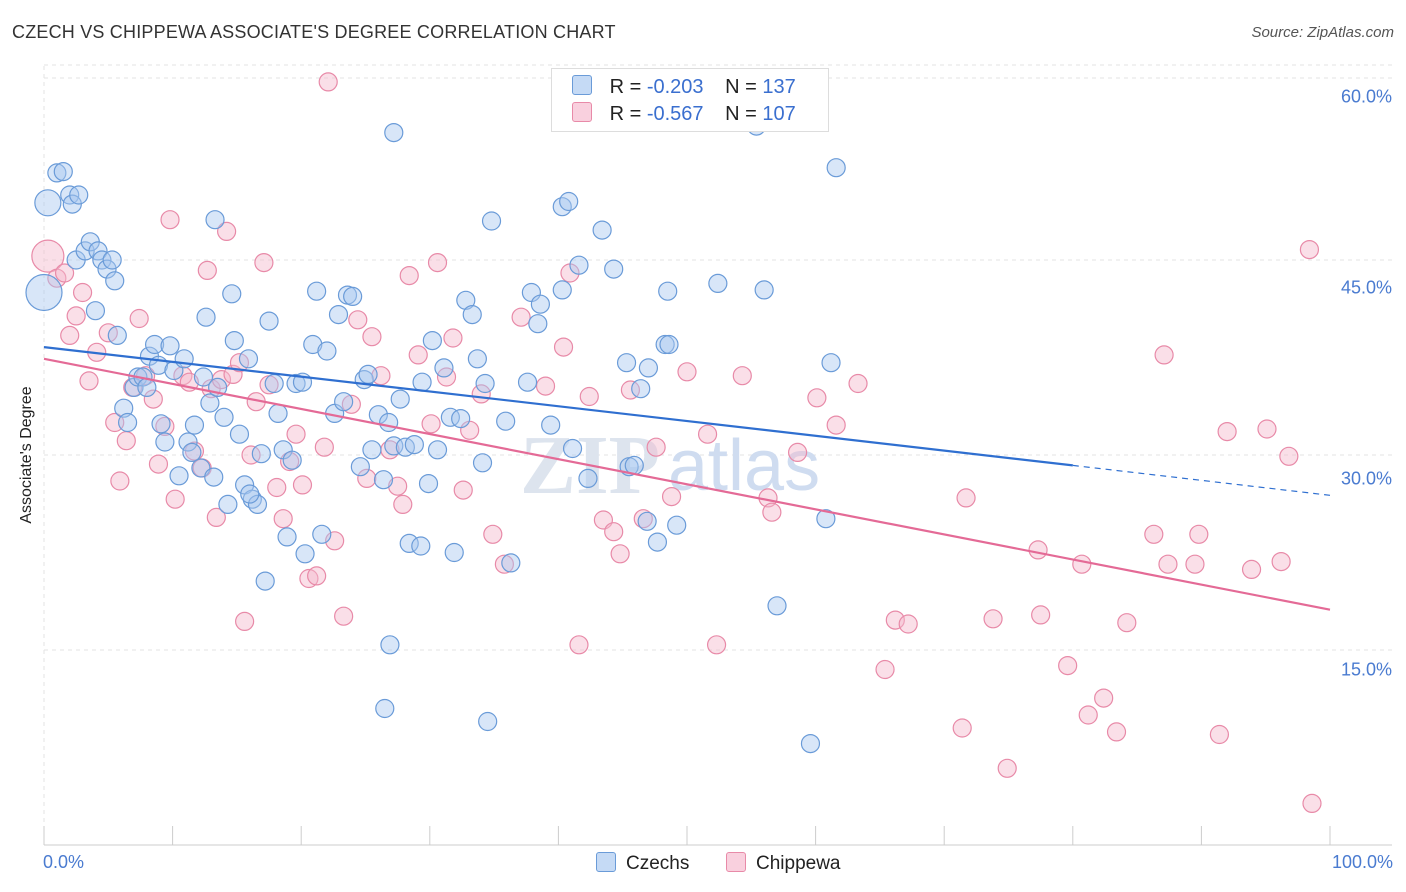 This screenshot has width=1406, height=892. What do you see at coordinates (625, 114) in the screenshot?
I see `chippewa-r-label: R =` at bounding box center [625, 114].